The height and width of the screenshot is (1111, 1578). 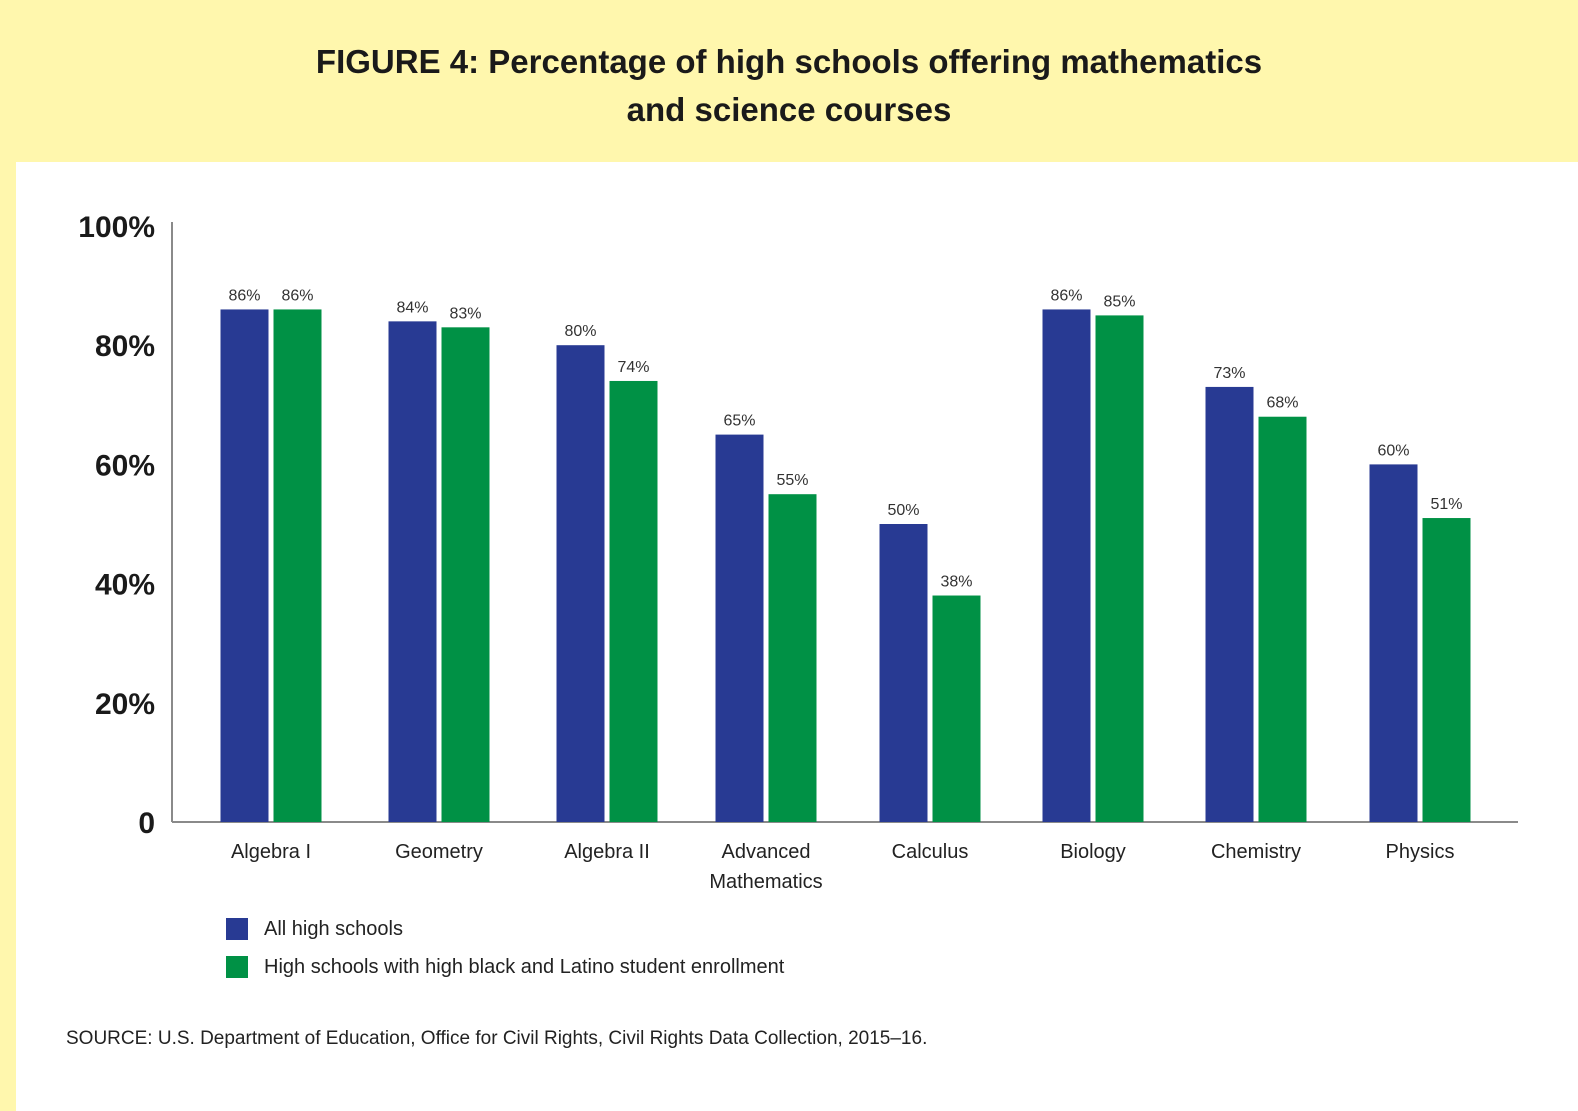 What do you see at coordinates (237, 929) in the screenshot?
I see `legend-swatch-all` at bounding box center [237, 929].